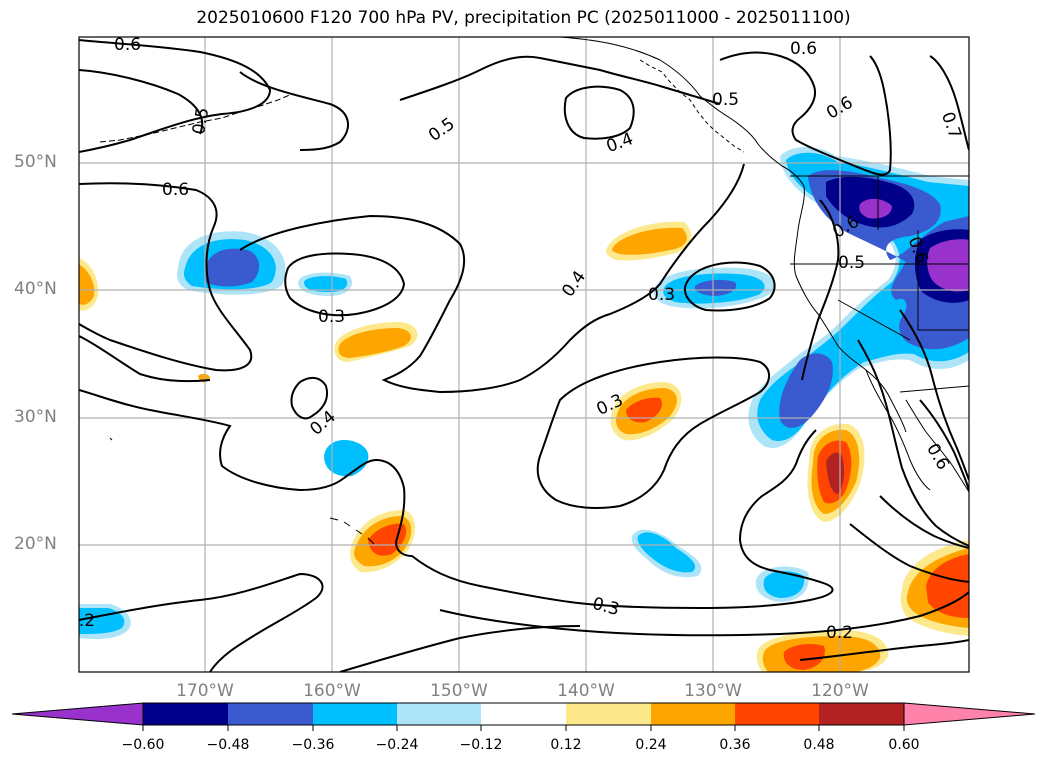  I want to click on lon-label: 130°W, so click(713, 691).